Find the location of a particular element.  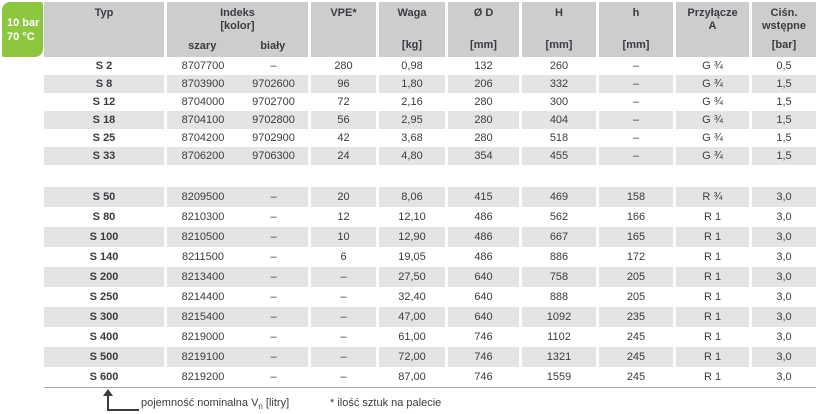

cell-waga: 8,06 is located at coordinates (413, 197).